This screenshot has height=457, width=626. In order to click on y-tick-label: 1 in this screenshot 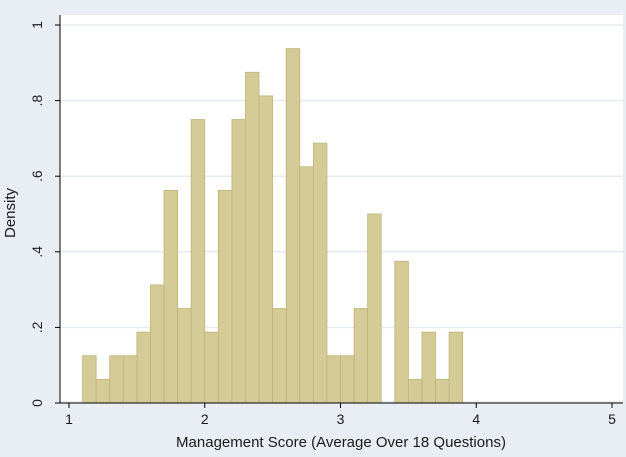, I will do `click(37, 25)`.